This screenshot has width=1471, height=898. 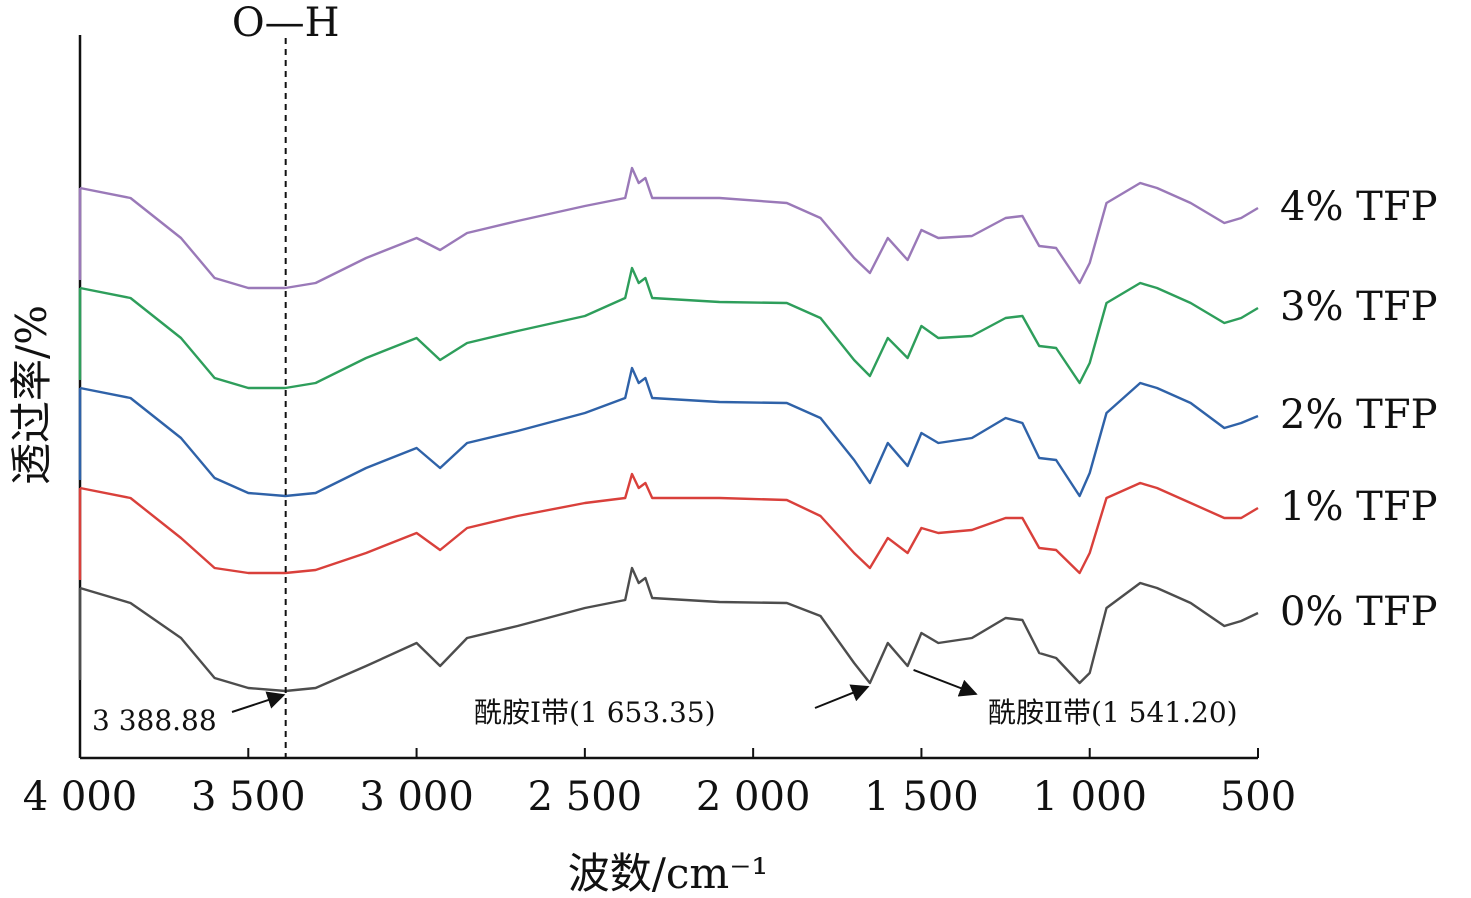 I want to click on x-tick-label: 2 000, so click(x=753, y=797).